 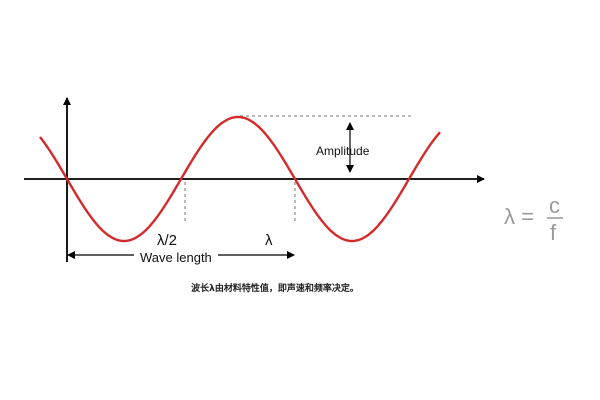 What do you see at coordinates (176, 257) in the screenshot?
I see `wave-length-label: Wave length` at bounding box center [176, 257].